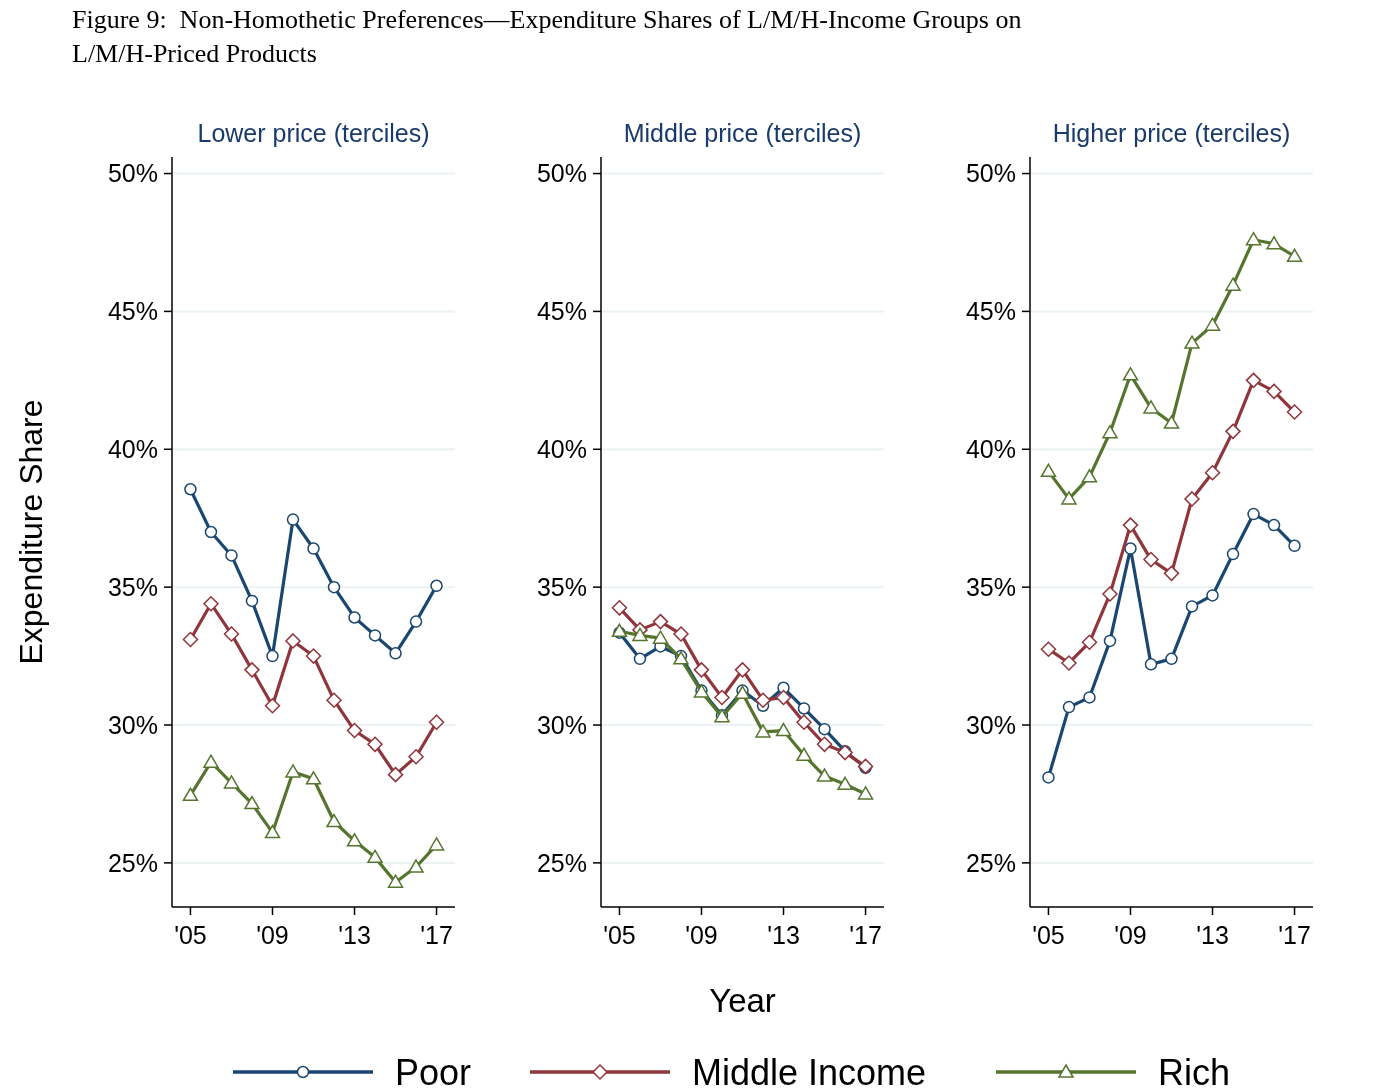 The height and width of the screenshot is (1090, 1400). I want to click on legend-label: Poor, so click(433, 1070).